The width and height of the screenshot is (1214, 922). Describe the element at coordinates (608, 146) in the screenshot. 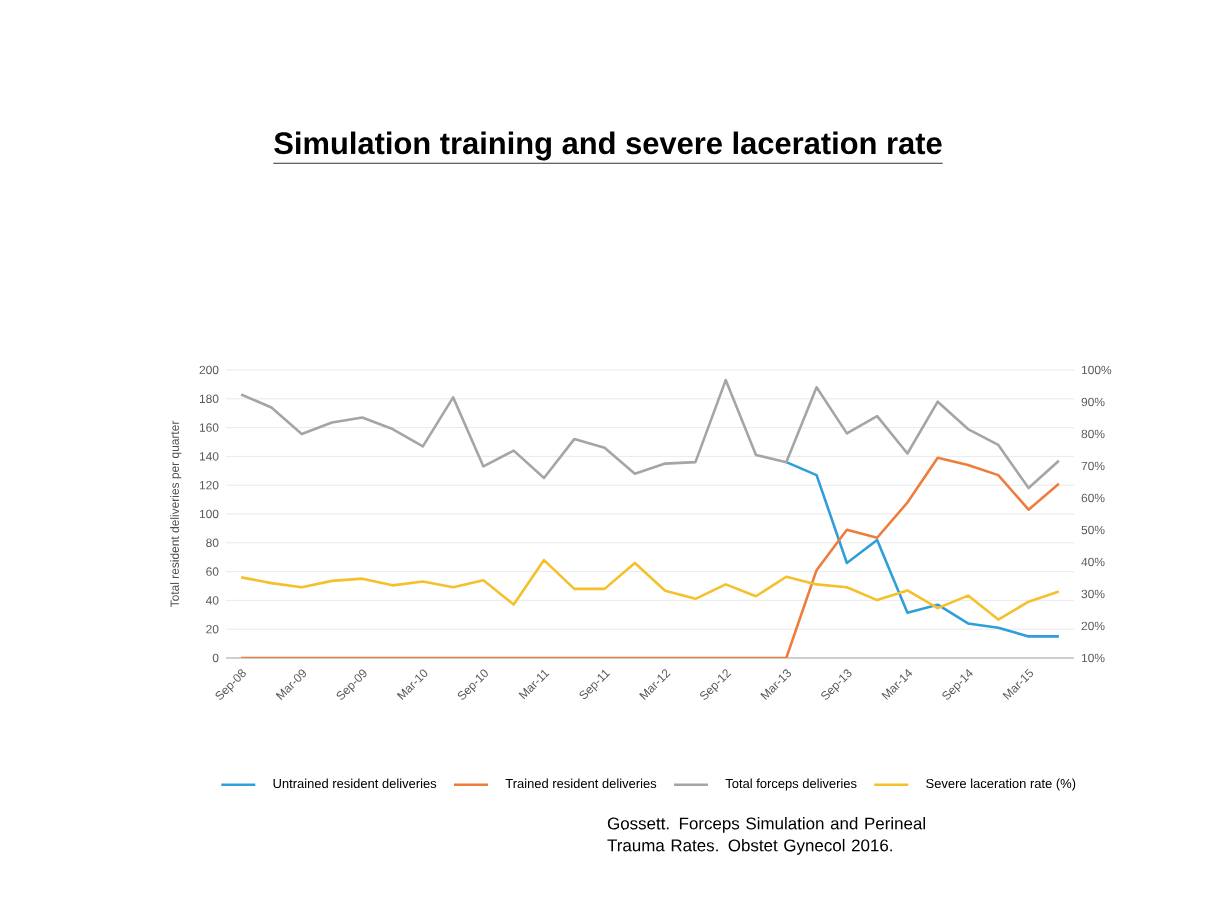

I see `chart-title: Simulation training and severe laceration rate` at that location.